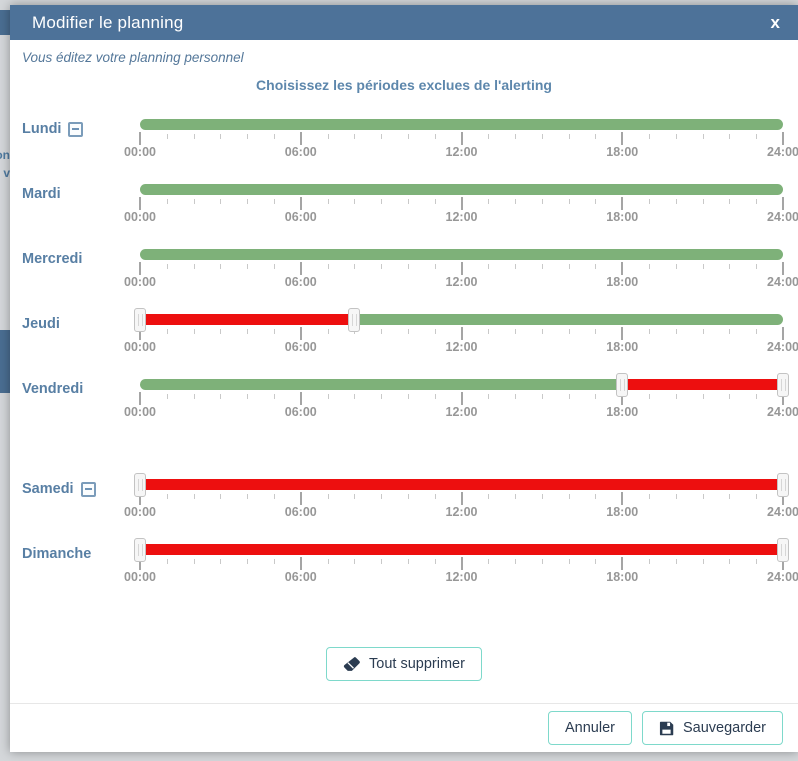  What do you see at coordinates (589, 728) in the screenshot?
I see `cancel-button: Annuler` at bounding box center [589, 728].